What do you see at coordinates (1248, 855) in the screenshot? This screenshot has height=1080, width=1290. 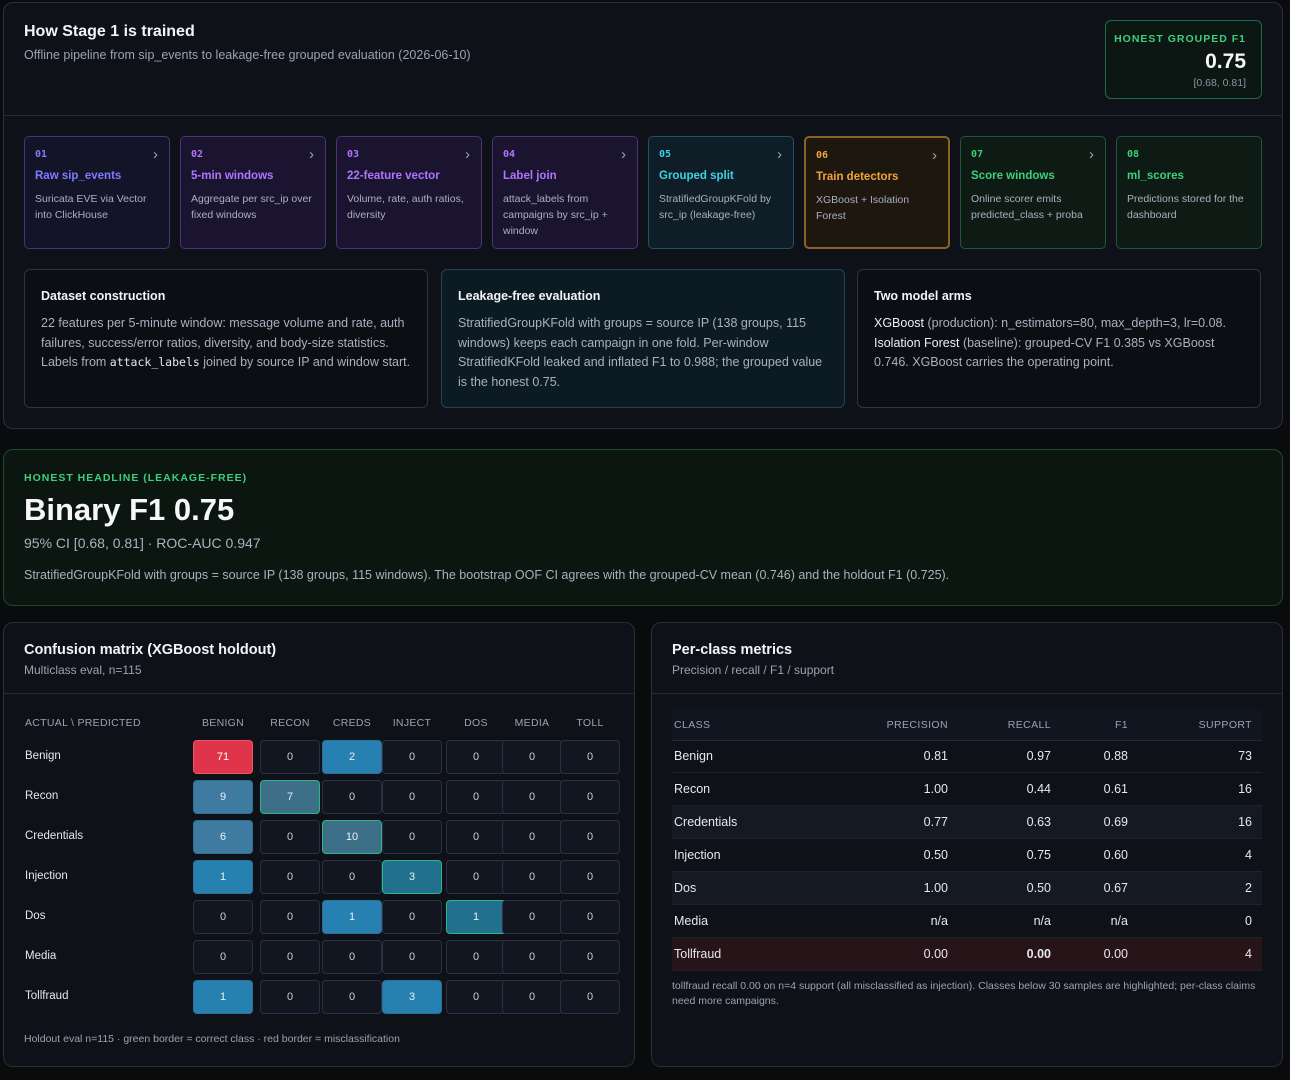 I see `table-cell: 4` at bounding box center [1248, 855].